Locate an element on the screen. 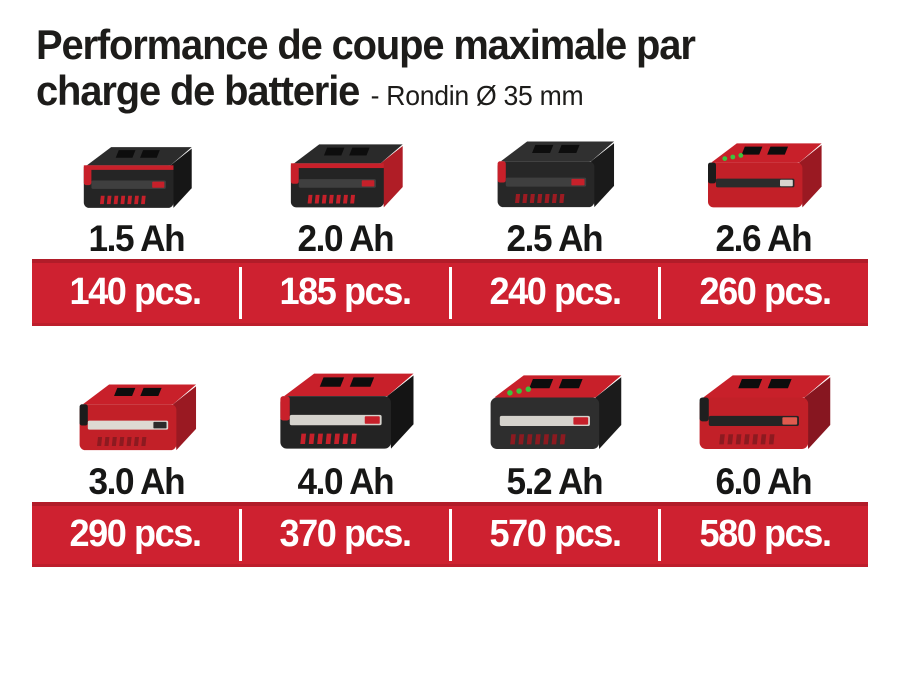  result-value: 185 pcs. is located at coordinates (346, 292).